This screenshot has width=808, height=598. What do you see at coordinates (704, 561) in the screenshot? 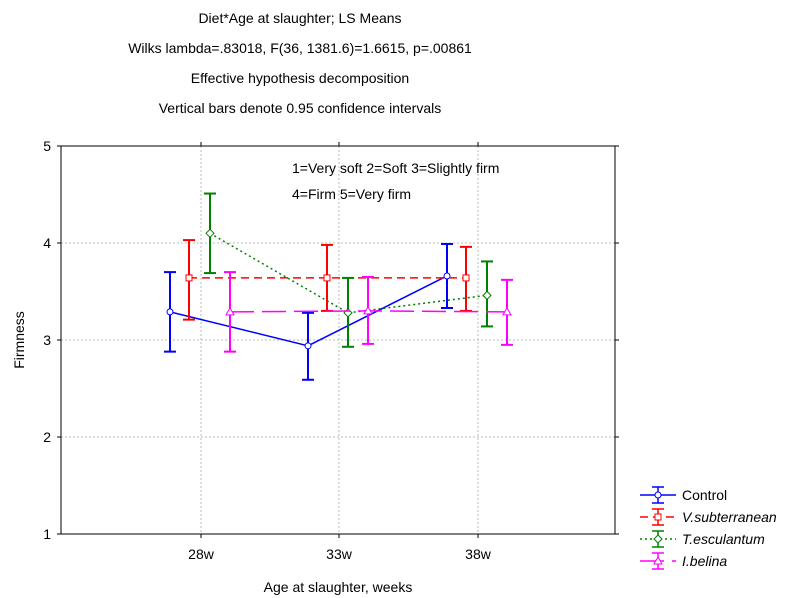
I see `legend-label-3: I.belina` at bounding box center [704, 561].